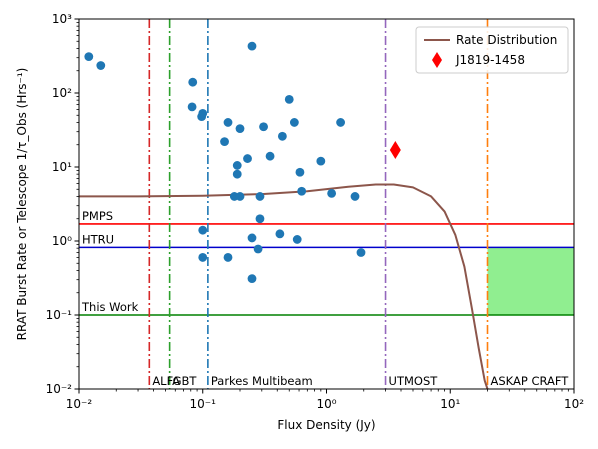 The image size is (598, 449). What do you see at coordinates (326, 425) in the screenshot?
I see `x-axis-title: Flux Density (Jy)` at bounding box center [326, 425].